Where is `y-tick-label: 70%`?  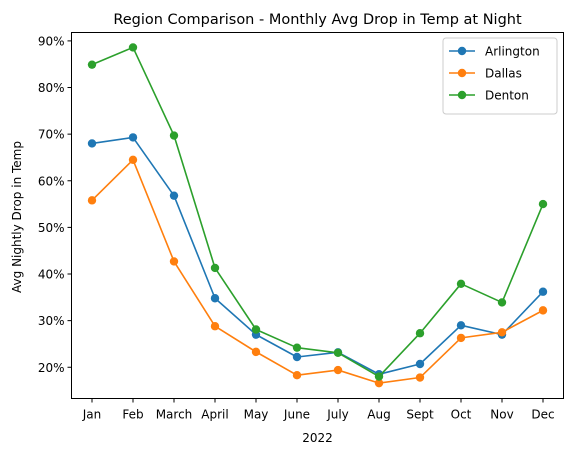
y-tick-label: 70% is located at coordinates (51, 135).